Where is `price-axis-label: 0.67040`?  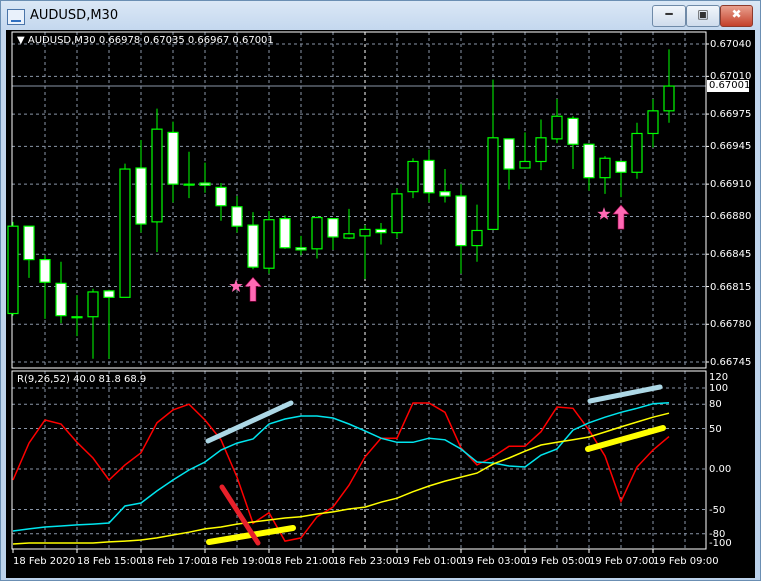
price-axis-label: 0.67040 is located at coordinates (731, 44).